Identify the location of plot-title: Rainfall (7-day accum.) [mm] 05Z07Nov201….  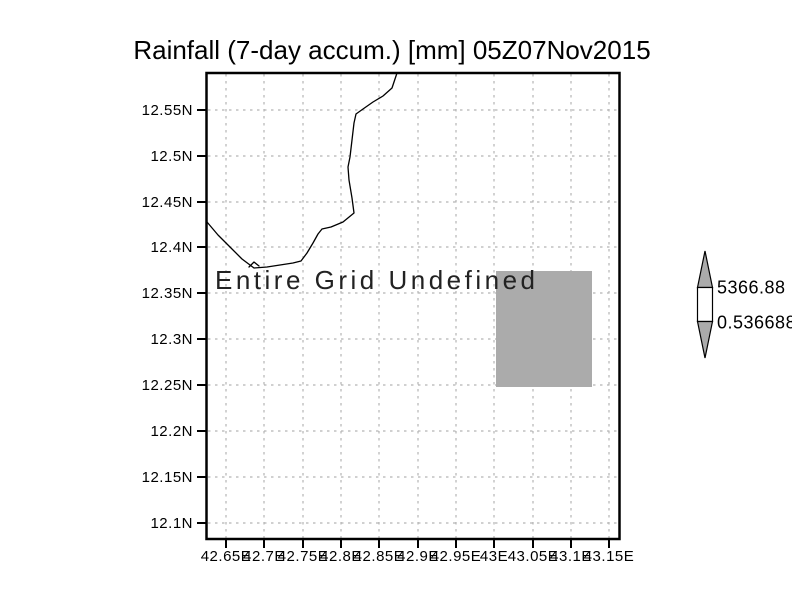
(391, 50).